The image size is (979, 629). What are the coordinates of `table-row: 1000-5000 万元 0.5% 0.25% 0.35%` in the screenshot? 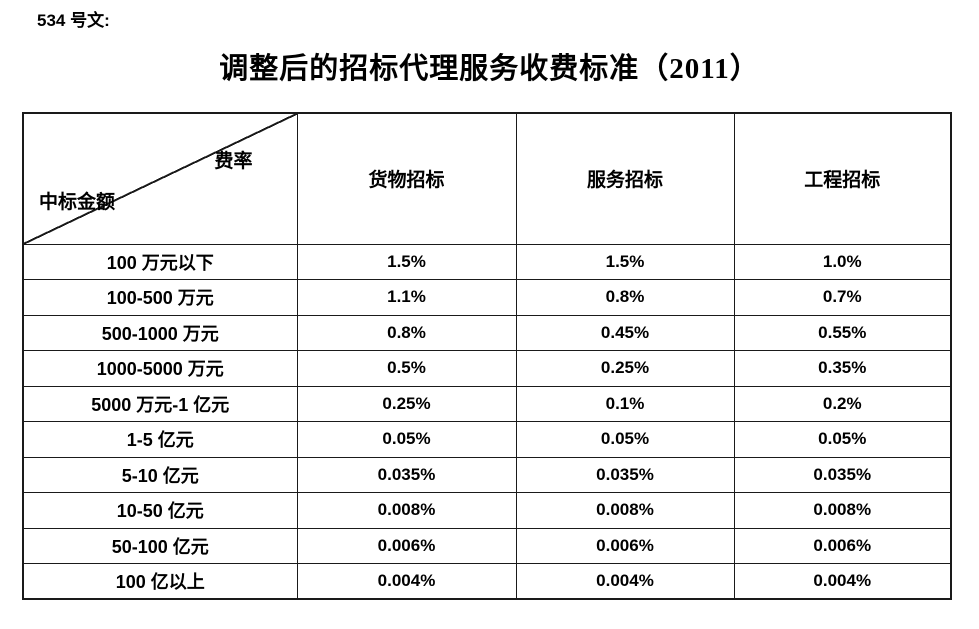 It's located at (487, 368).